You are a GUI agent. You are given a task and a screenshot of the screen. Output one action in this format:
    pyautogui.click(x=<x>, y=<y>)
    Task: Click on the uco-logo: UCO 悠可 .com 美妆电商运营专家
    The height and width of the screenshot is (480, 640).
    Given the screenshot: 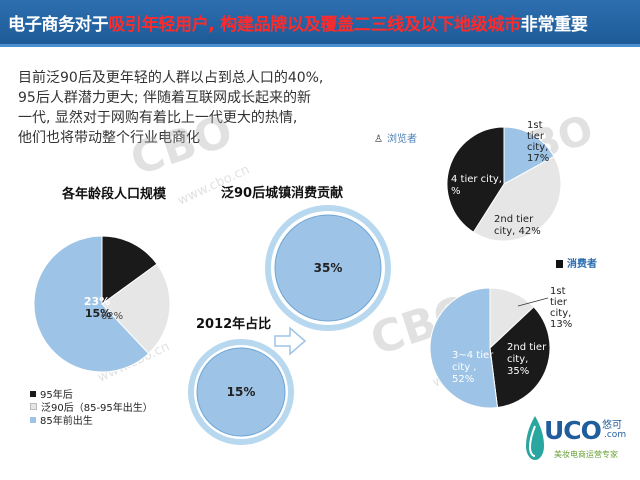 What is the action you would take?
    pyautogui.click(x=580, y=443)
    